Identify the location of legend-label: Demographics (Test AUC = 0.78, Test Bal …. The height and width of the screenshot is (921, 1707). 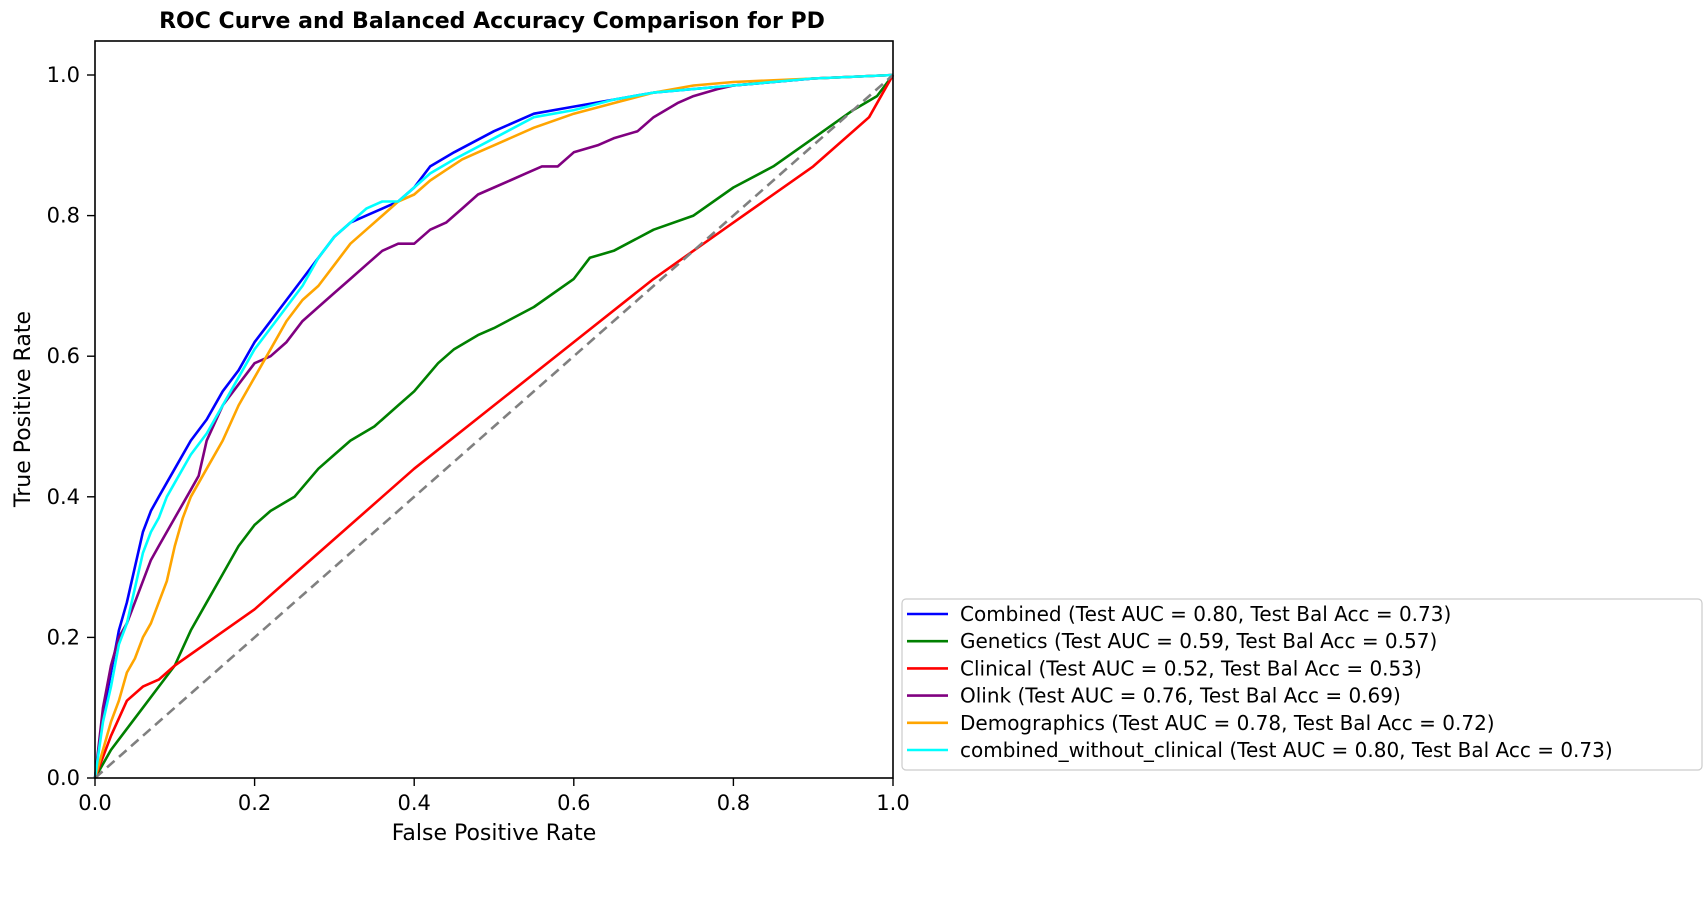
(1227, 723).